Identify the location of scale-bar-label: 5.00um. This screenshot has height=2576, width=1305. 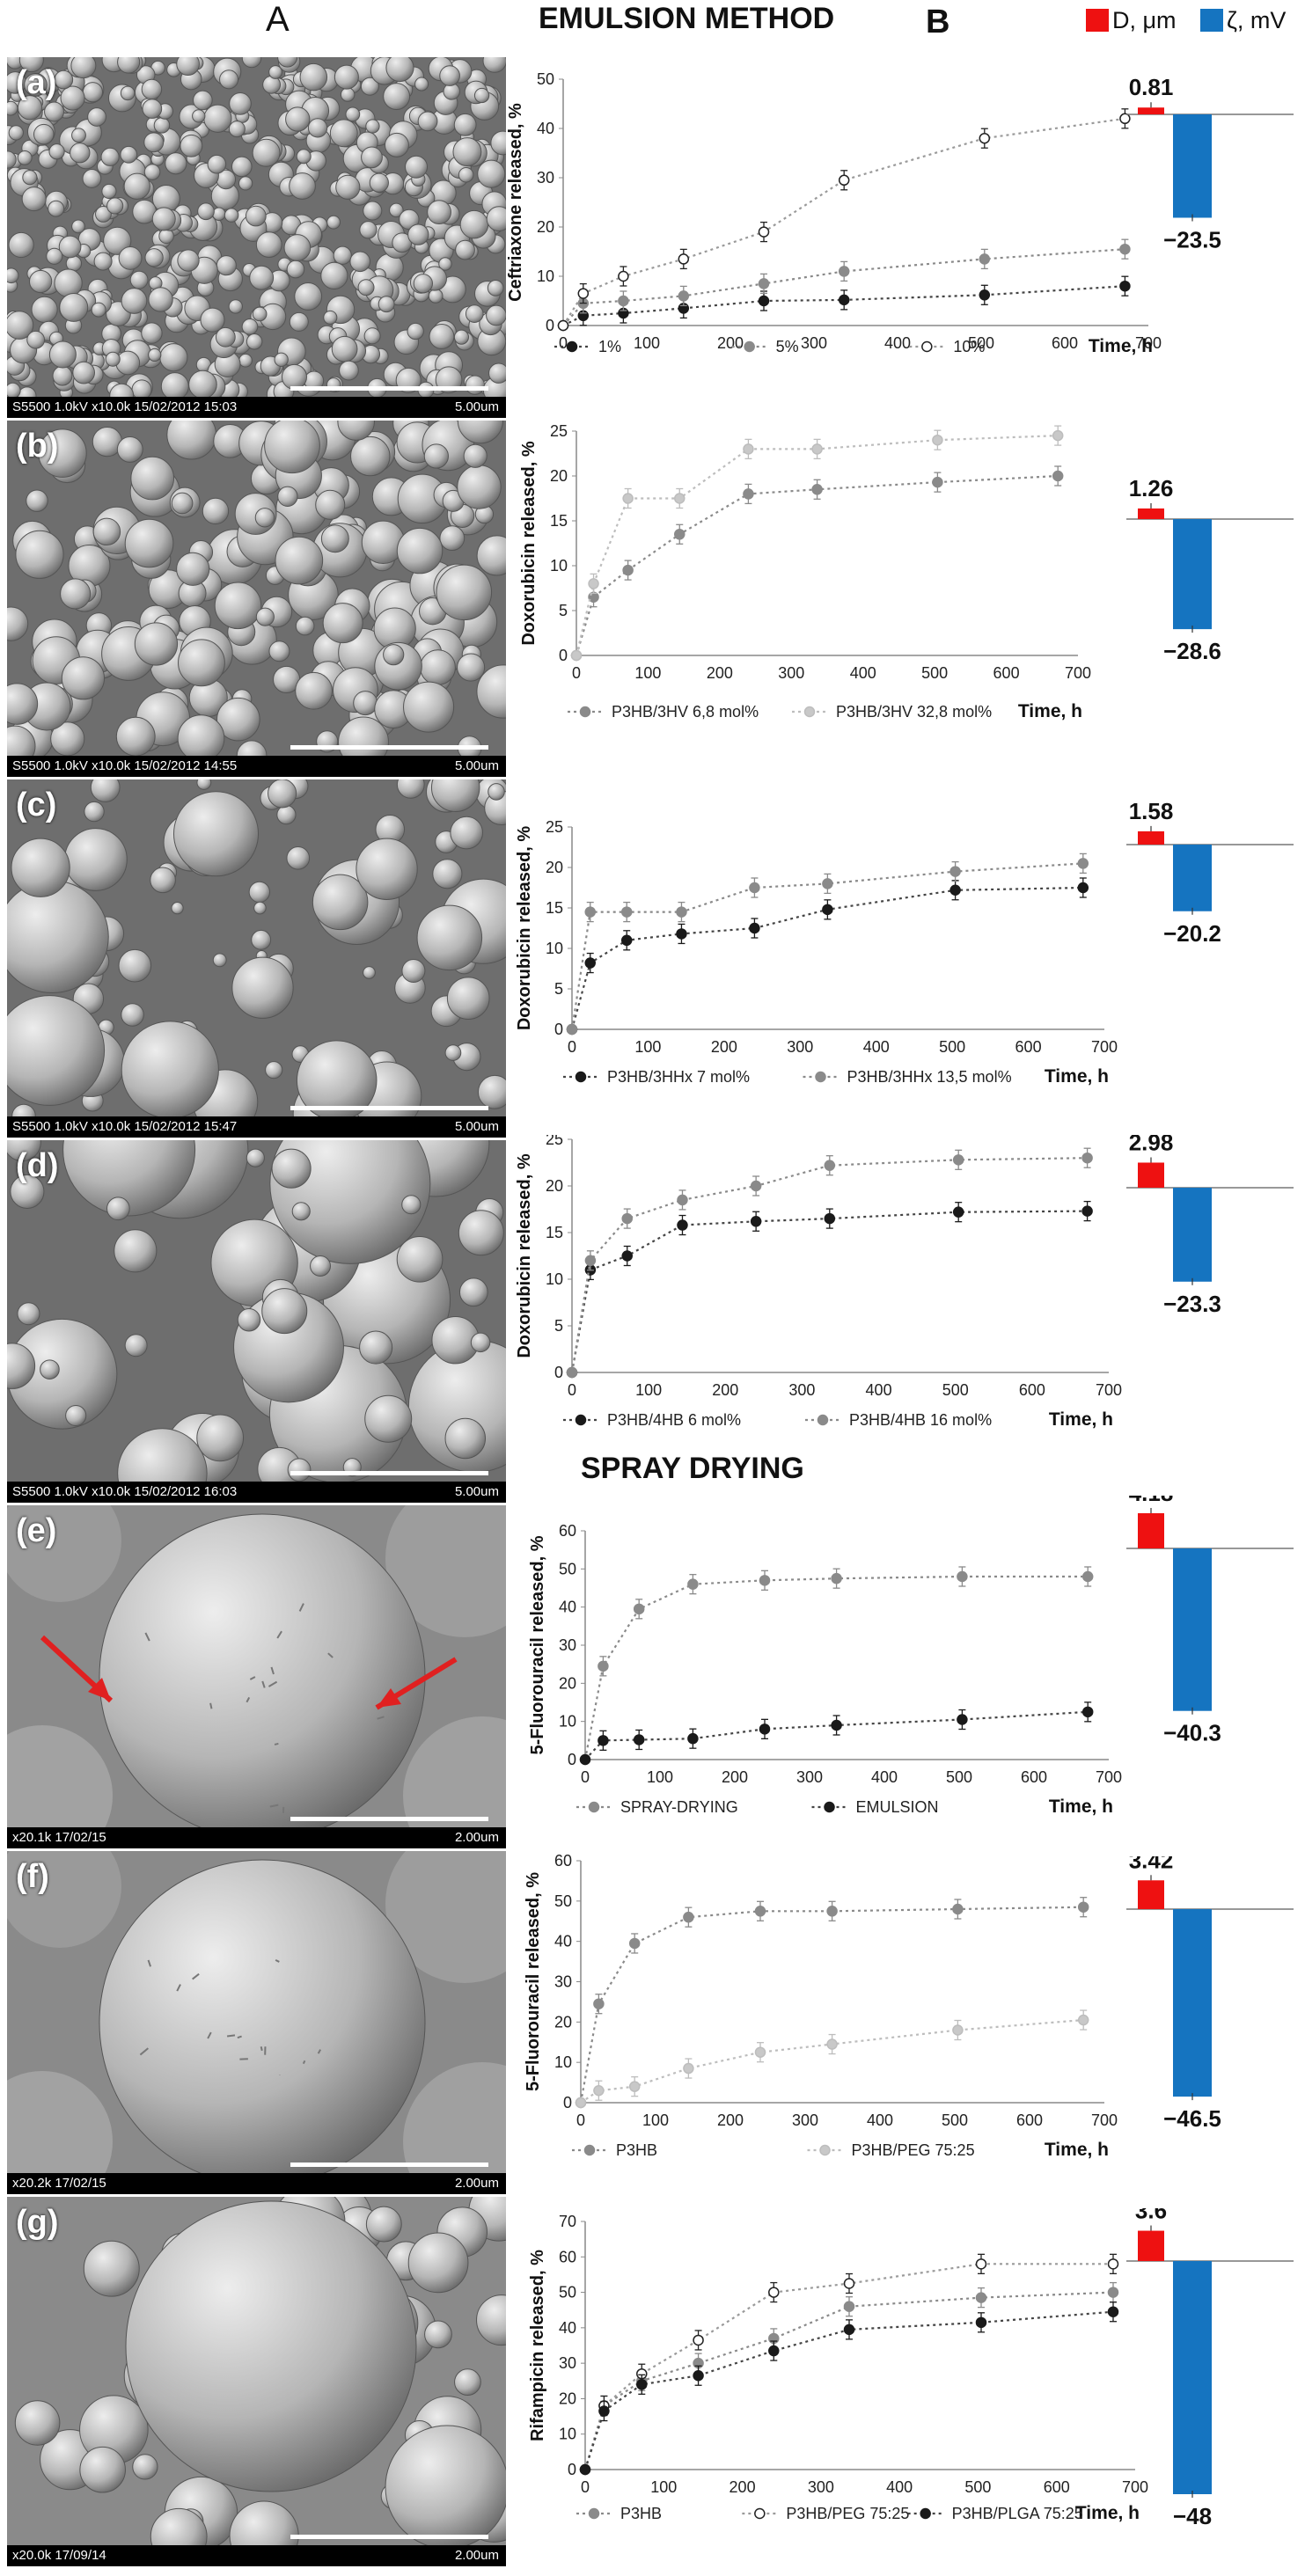
(476, 1491).